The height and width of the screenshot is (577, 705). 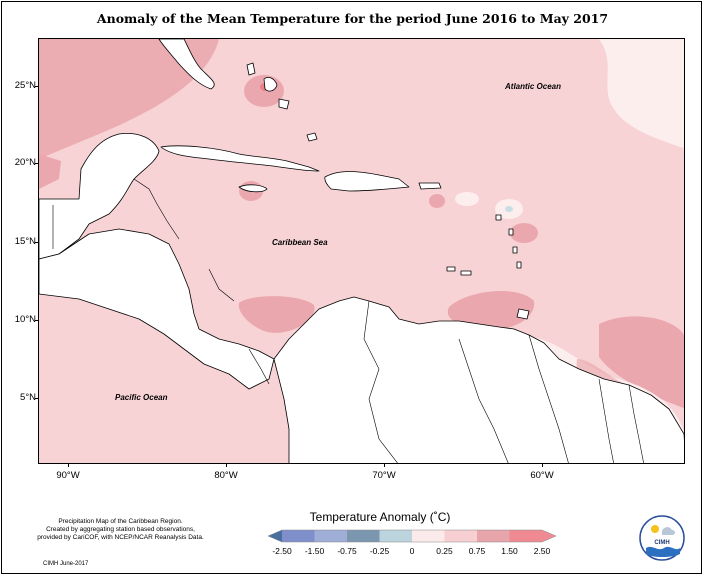 What do you see at coordinates (347, 551) in the screenshot?
I see `legend-tick-label: -0.75` at bounding box center [347, 551].